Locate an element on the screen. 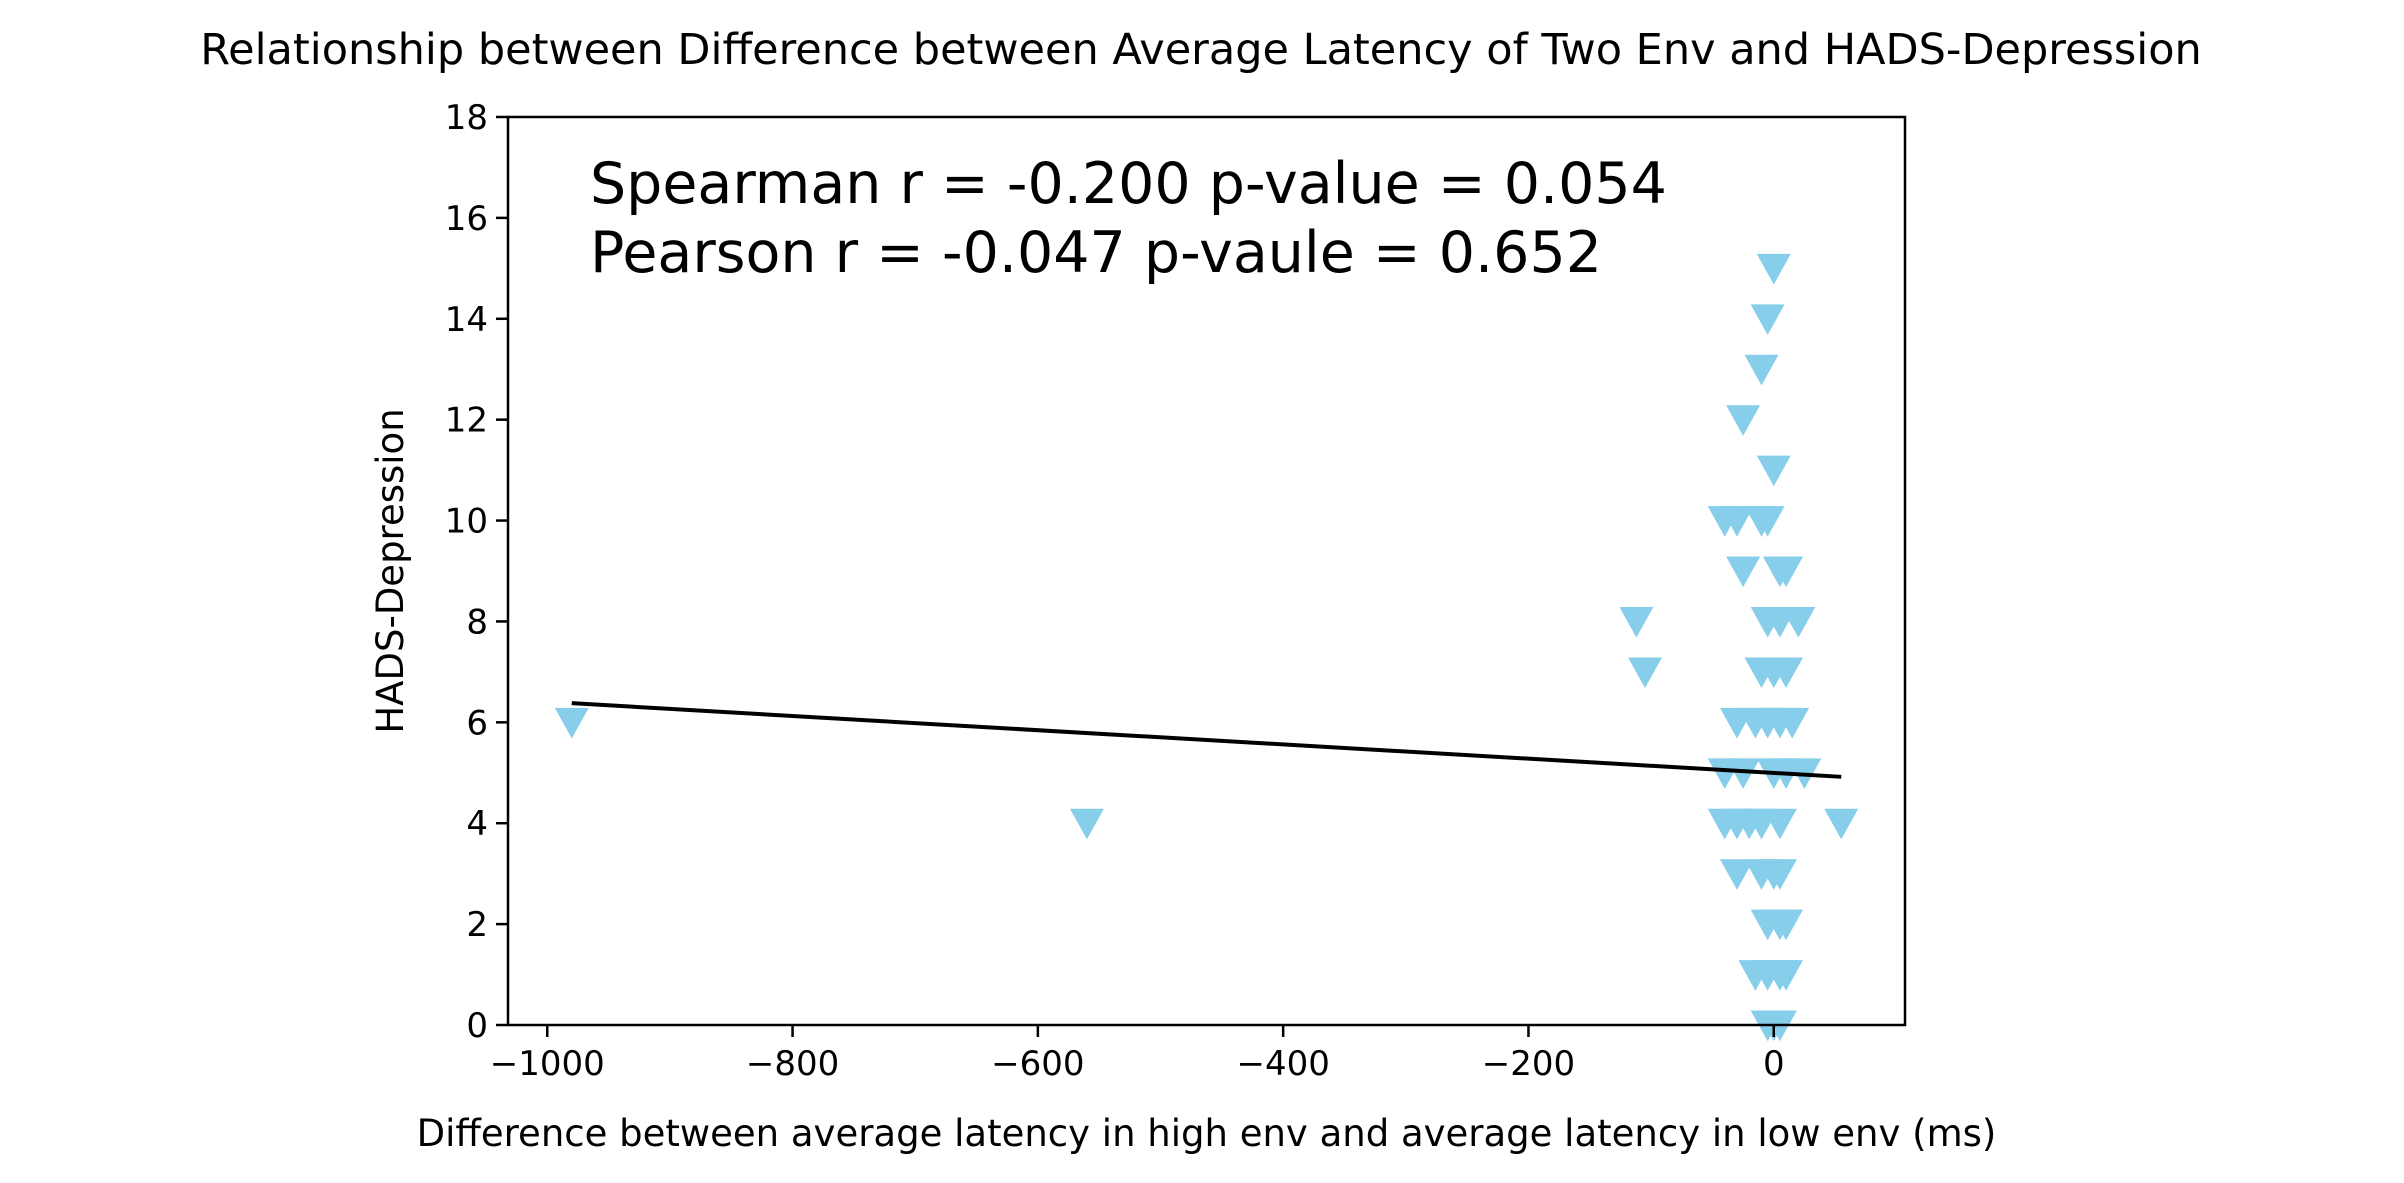 Image resolution: width=2404 pixels, height=1183 pixels. y-tick-label: 2 is located at coordinates (477, 925).